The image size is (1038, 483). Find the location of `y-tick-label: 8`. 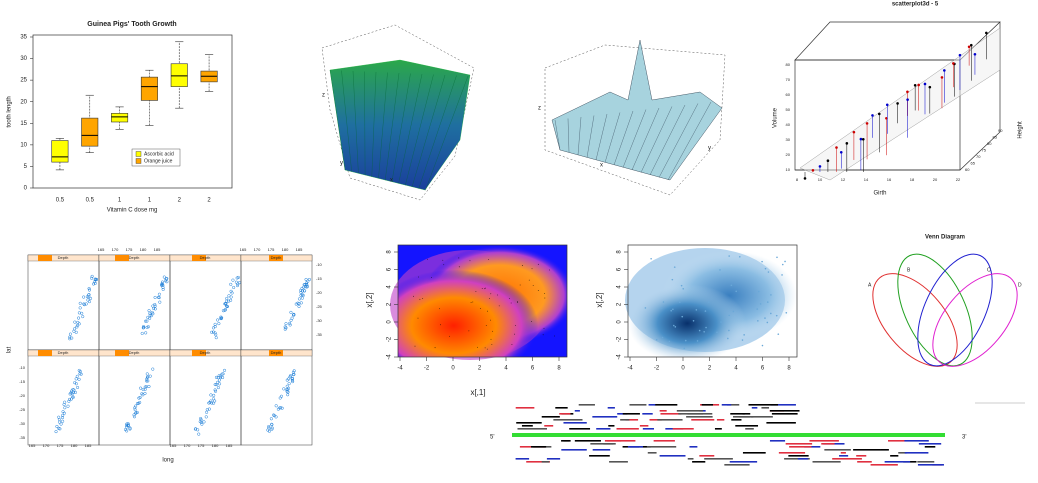

y-tick-label: 8 is located at coordinates (620, 252).